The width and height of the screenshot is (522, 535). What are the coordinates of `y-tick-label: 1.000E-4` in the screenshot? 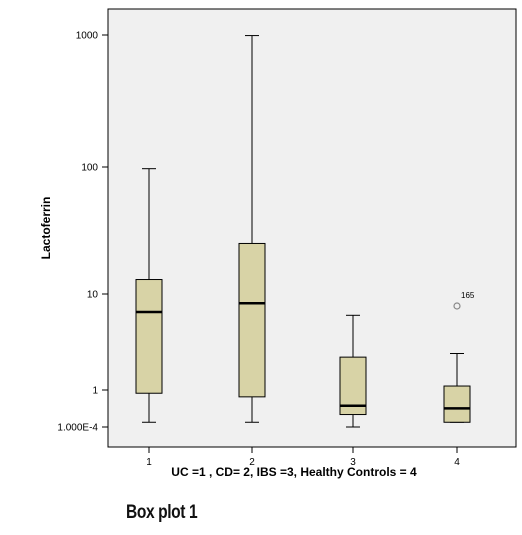 It's located at (77, 428).